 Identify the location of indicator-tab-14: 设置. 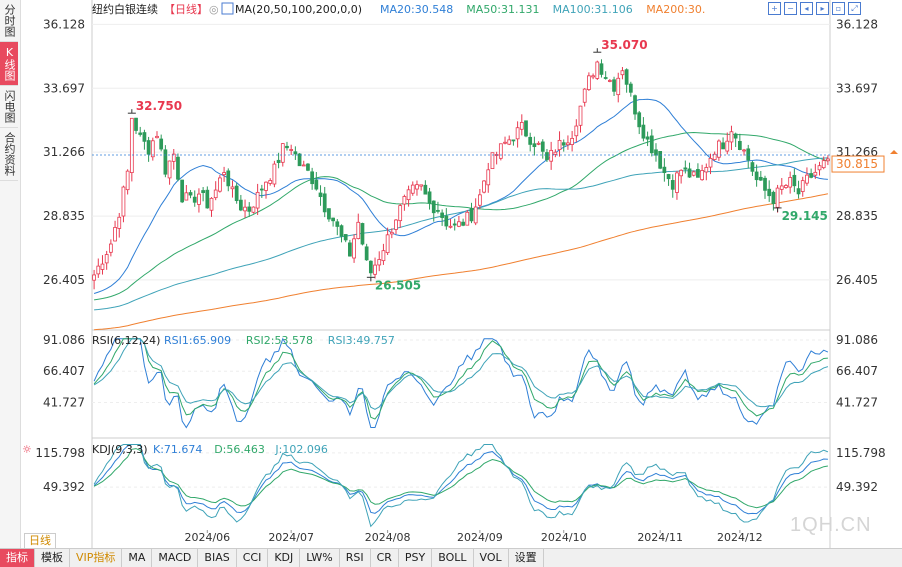
(526, 558).